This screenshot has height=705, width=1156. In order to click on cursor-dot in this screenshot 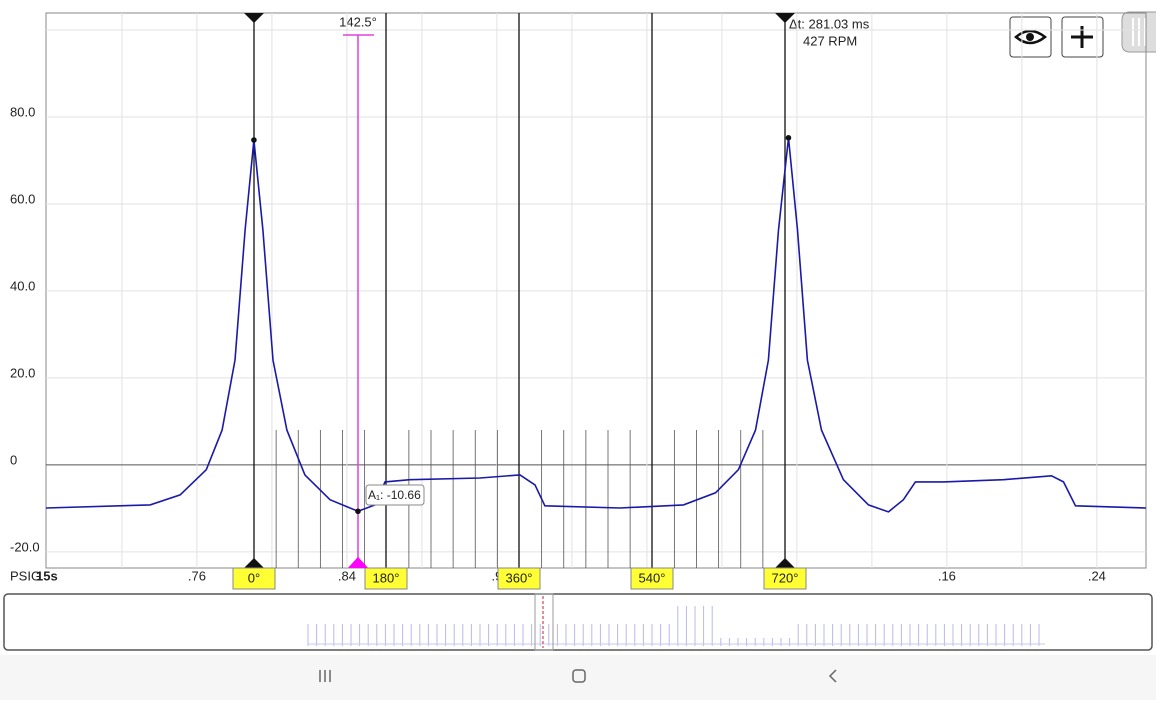, I will do `click(358, 511)`.